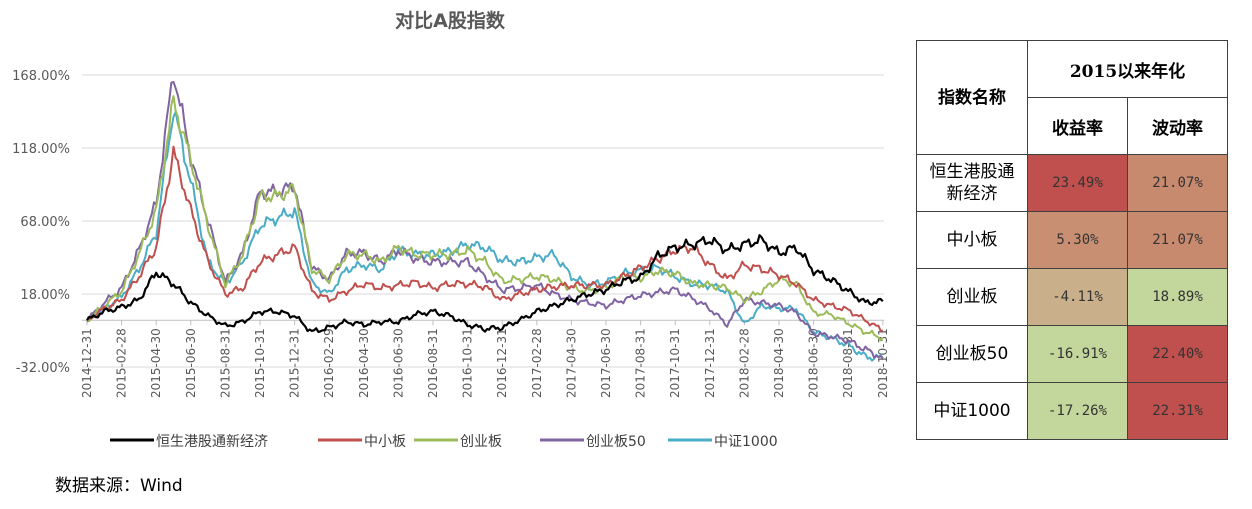 The width and height of the screenshot is (1252, 509). What do you see at coordinates (45, 295) in the screenshot?
I see `y-tick-label: 18.00%` at bounding box center [45, 295].